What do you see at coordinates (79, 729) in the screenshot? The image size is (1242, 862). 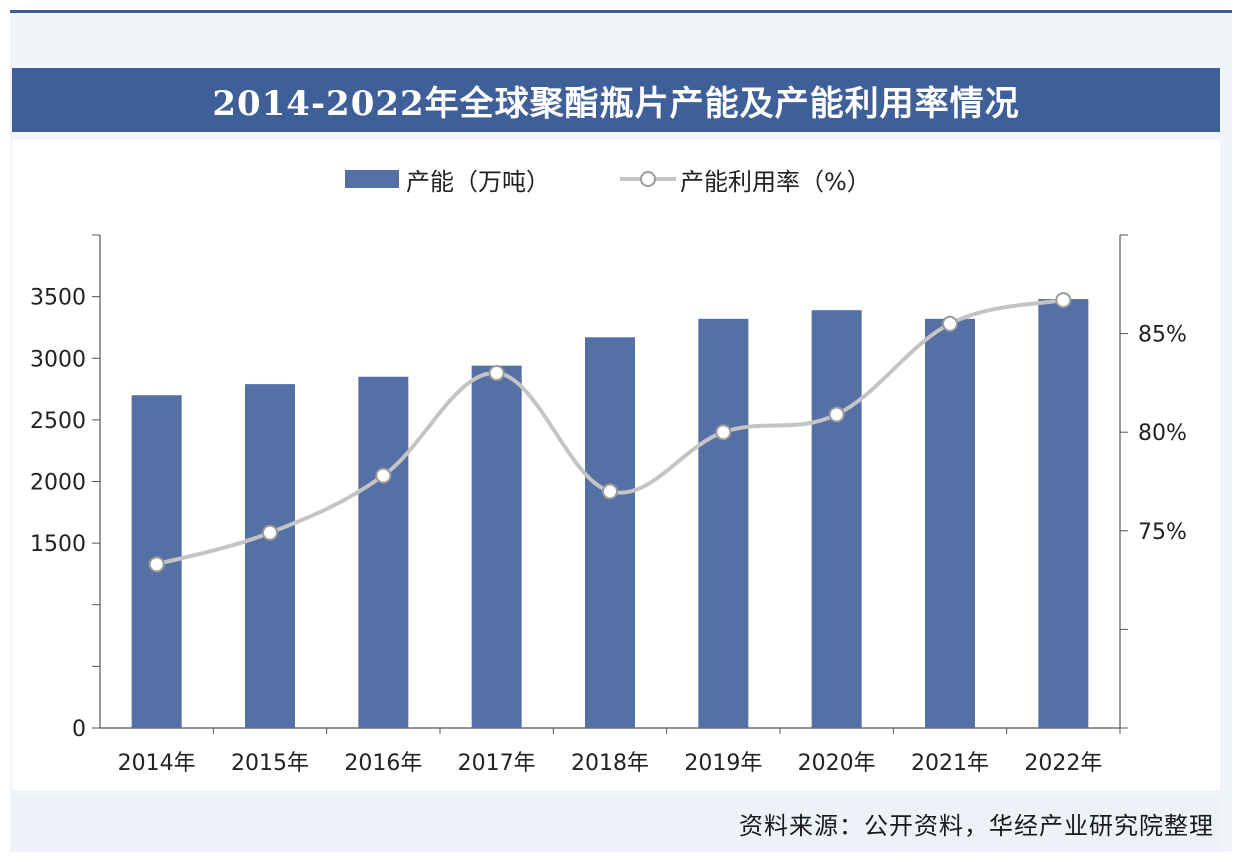 I see `left-tick-label: 0` at bounding box center [79, 729].